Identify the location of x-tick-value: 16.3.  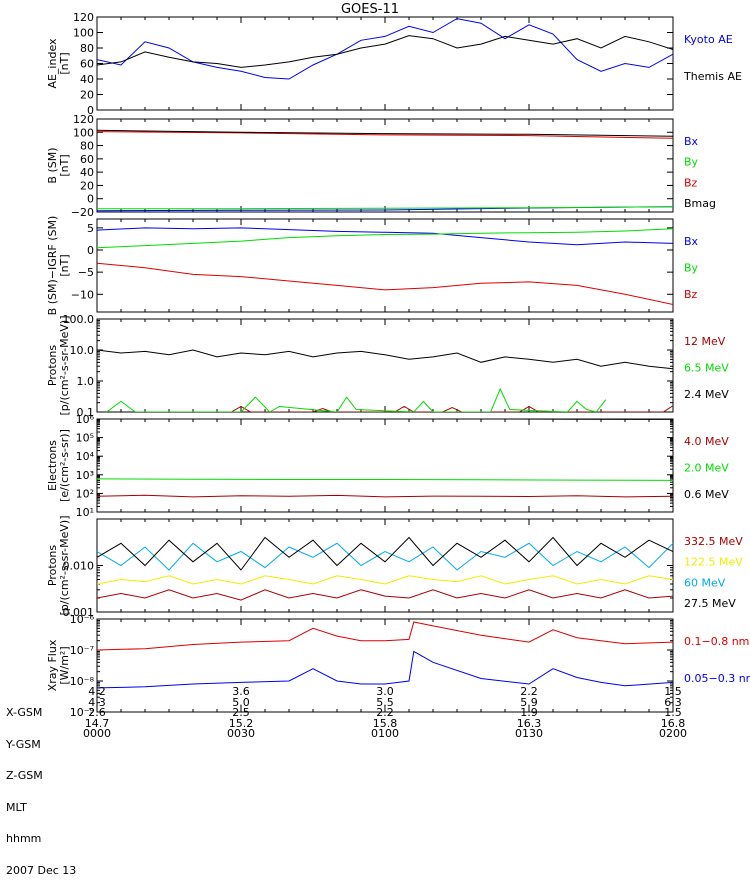
(529, 723).